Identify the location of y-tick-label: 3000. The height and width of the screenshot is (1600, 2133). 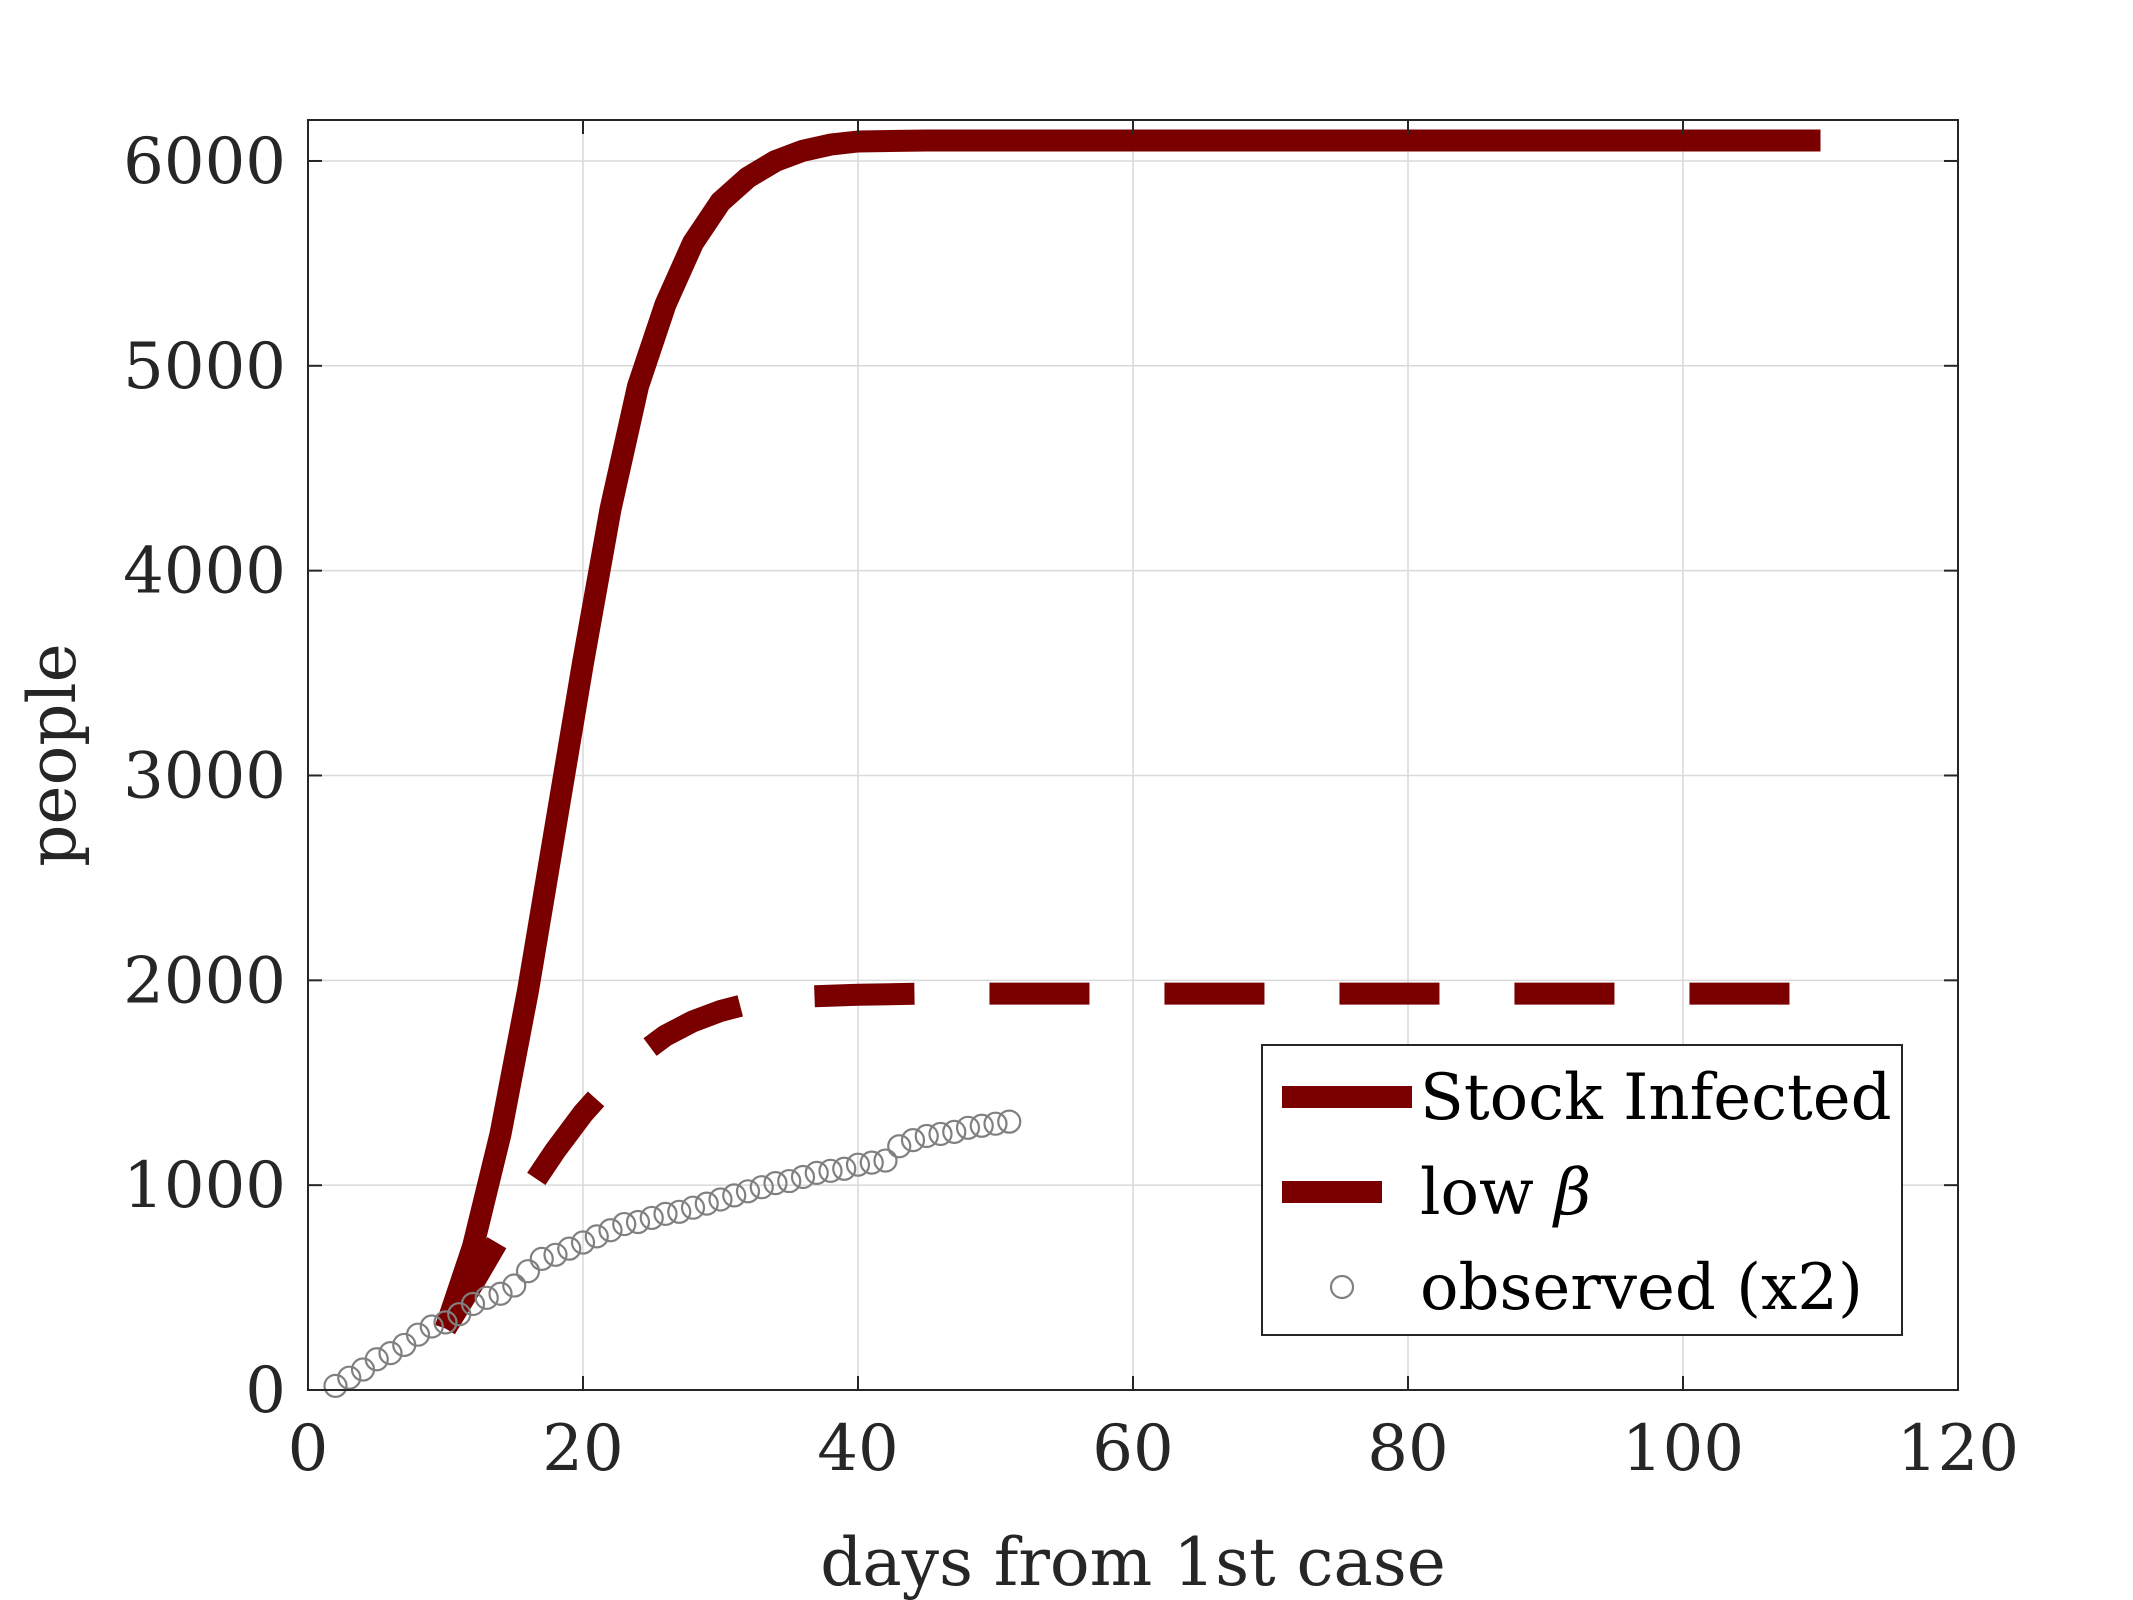
(204, 776).